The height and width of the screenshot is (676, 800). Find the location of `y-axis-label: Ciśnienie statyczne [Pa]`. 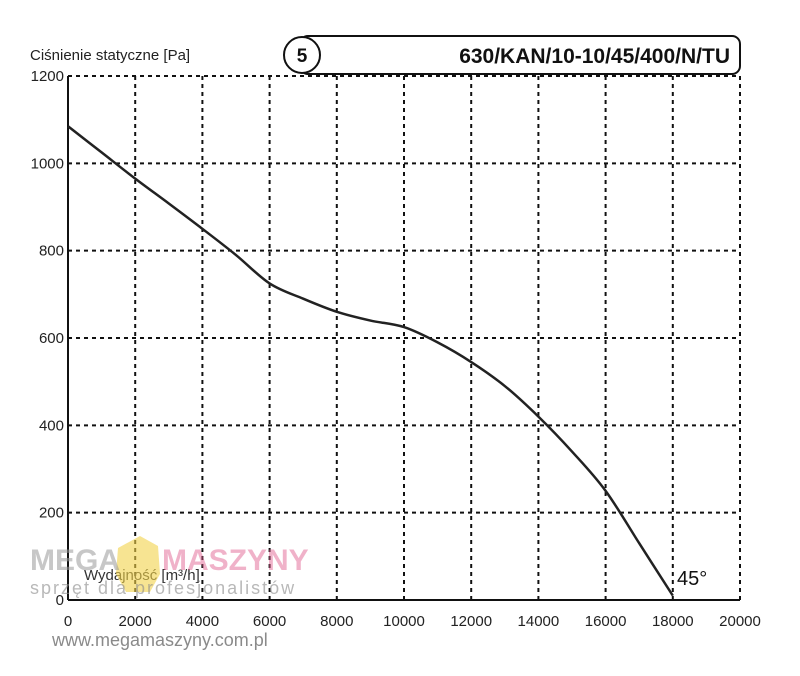

y-axis-label: Ciśnienie statyczne [Pa] is located at coordinates (110, 55).